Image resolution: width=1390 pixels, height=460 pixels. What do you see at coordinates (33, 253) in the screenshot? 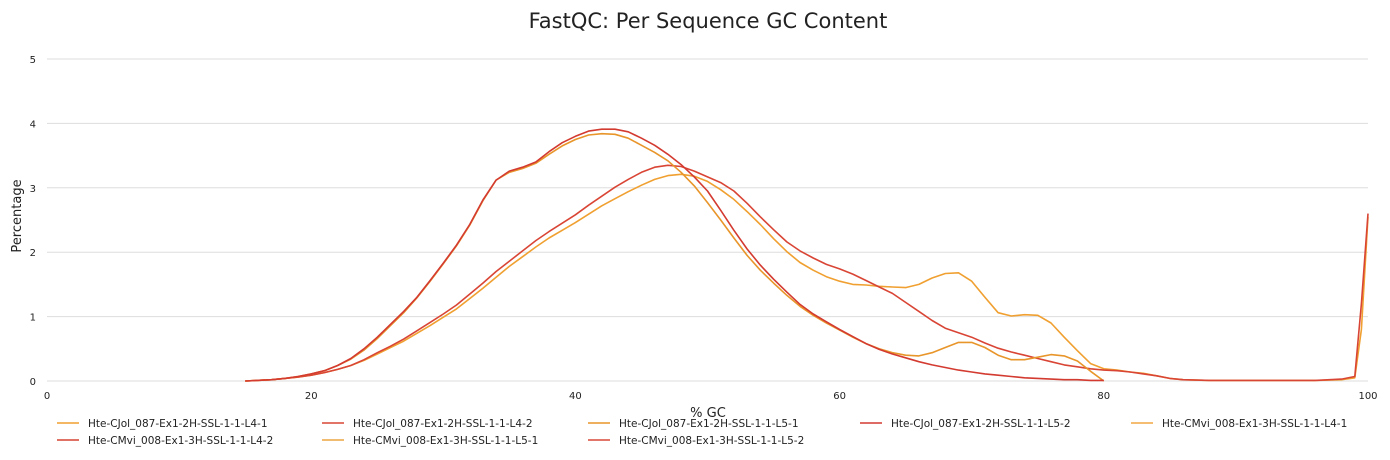
I see `y-tick-label: 2` at bounding box center [33, 253].